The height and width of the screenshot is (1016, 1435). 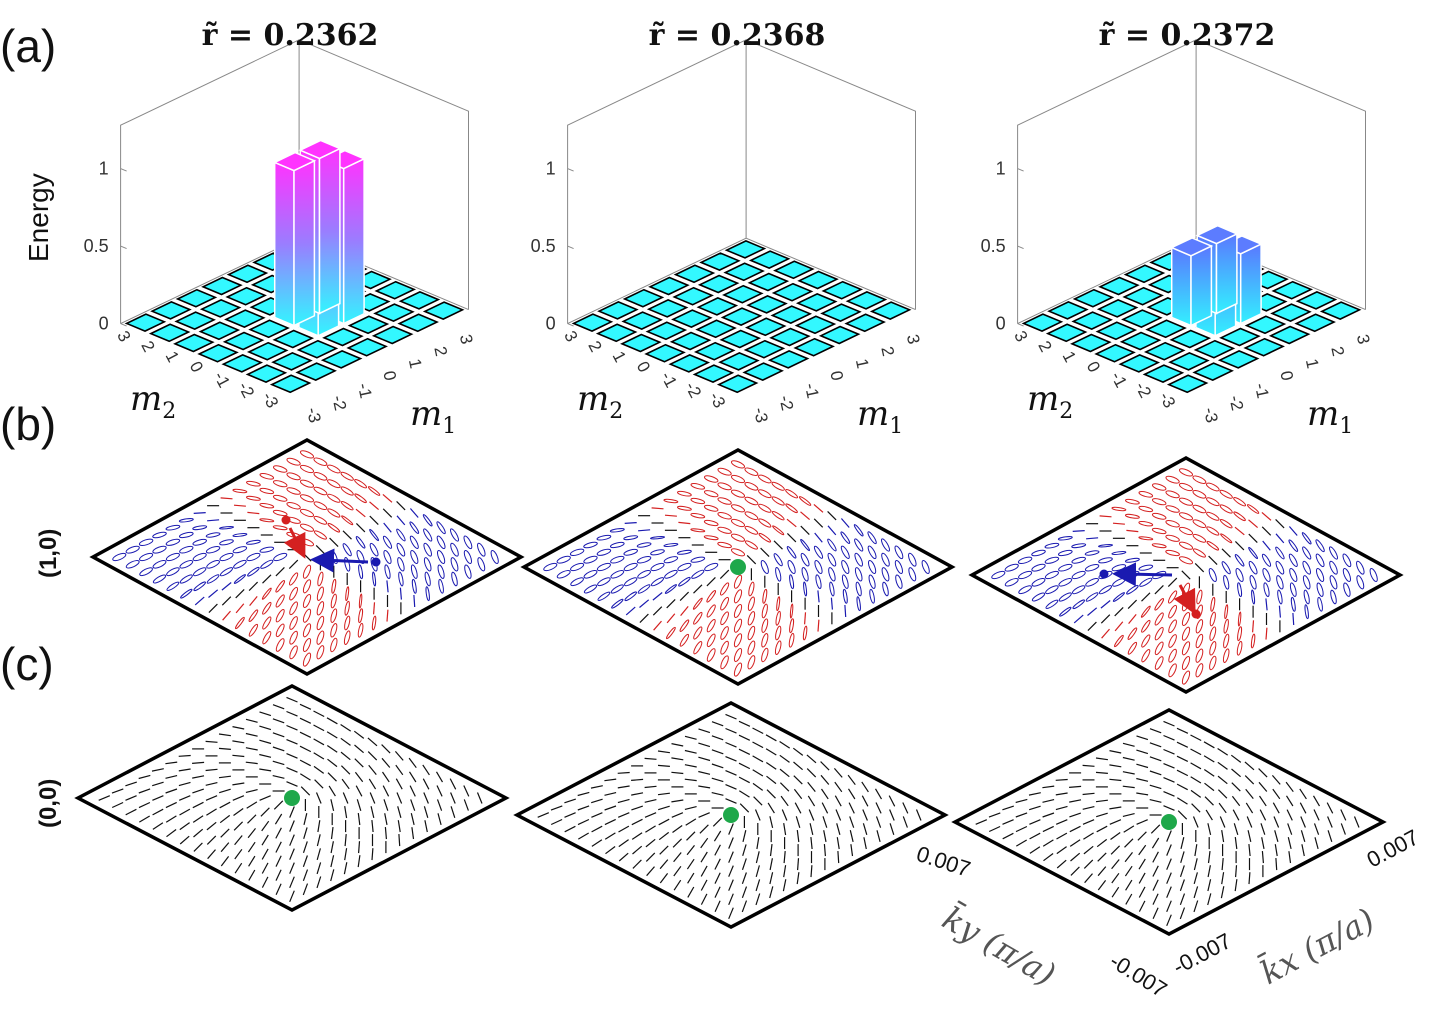 What do you see at coordinates (643, 366) in the screenshot?
I see `m2-tick-label: 0` at bounding box center [643, 366].